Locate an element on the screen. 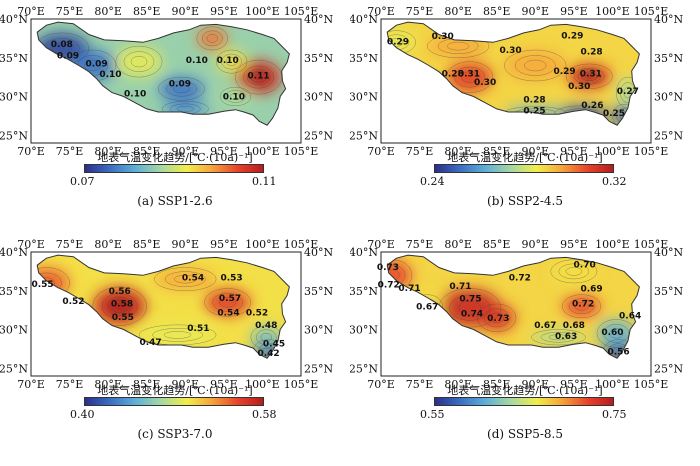  contour-label: 0.31 is located at coordinates (469, 74).